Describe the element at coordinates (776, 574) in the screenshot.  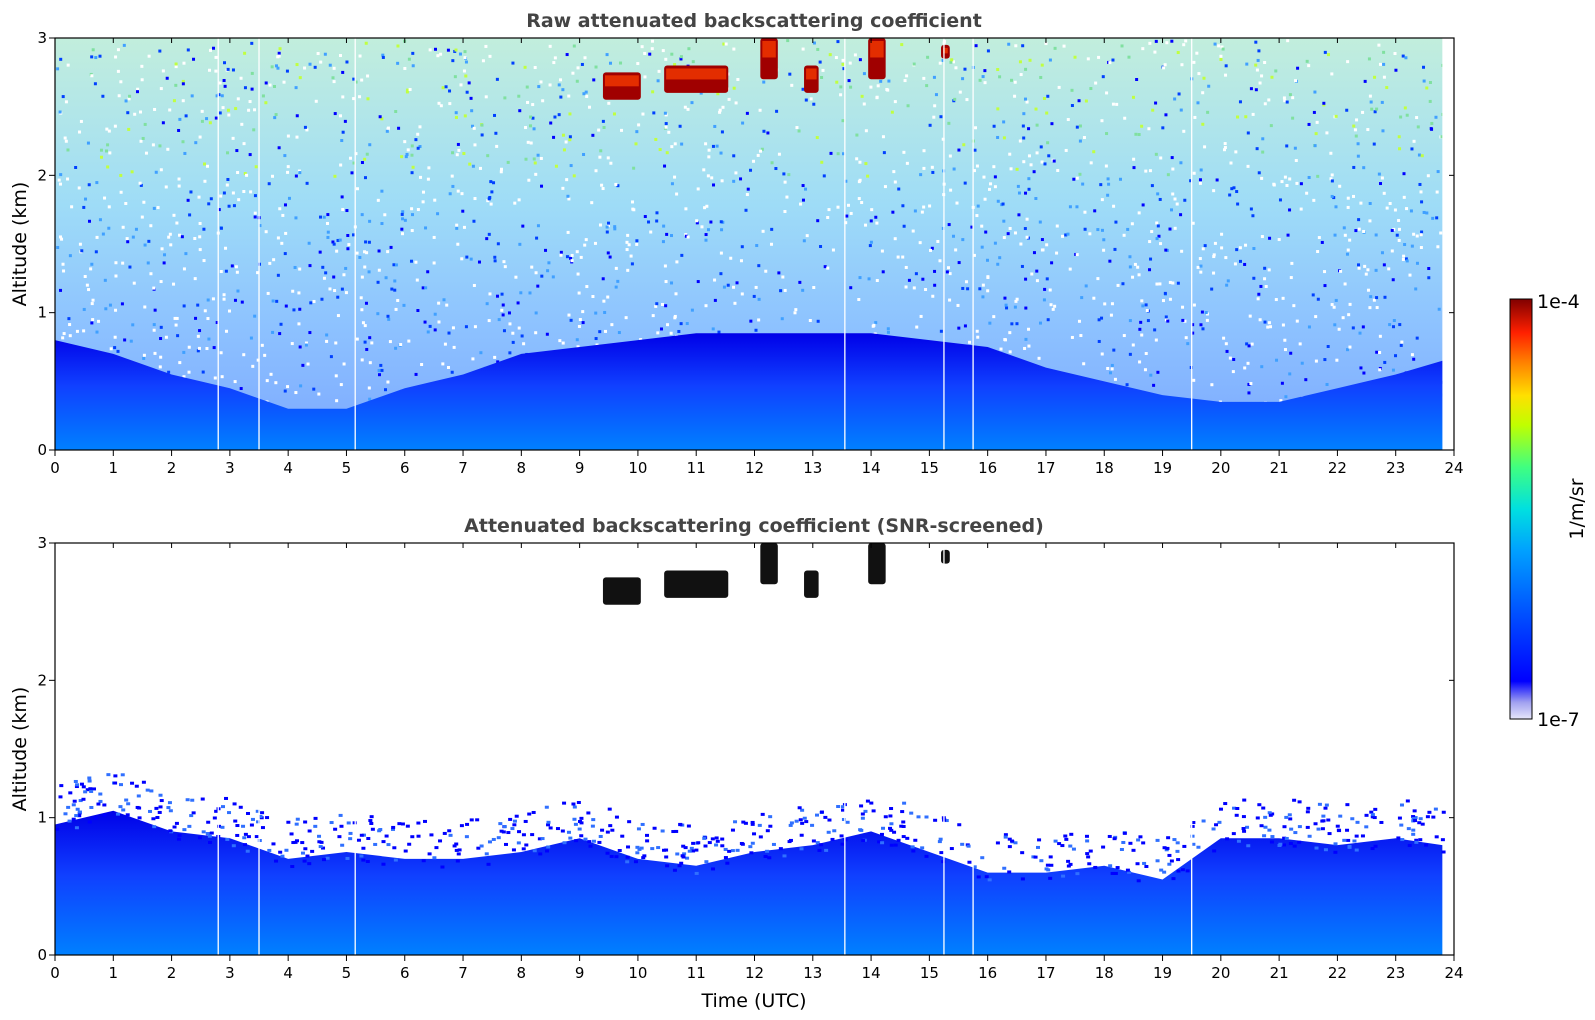
I see `cloud-layers` at that location.